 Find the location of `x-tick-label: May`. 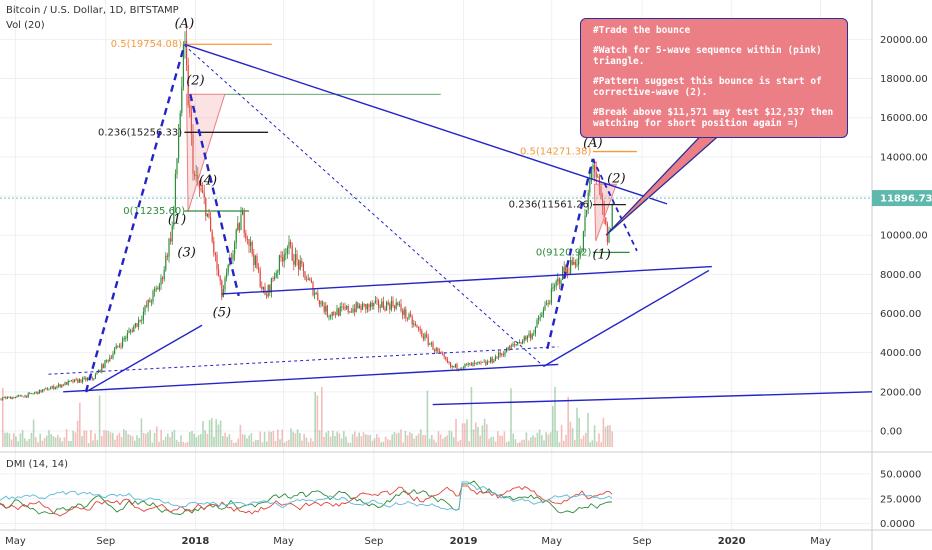

x-tick-label: May is located at coordinates (551, 541).